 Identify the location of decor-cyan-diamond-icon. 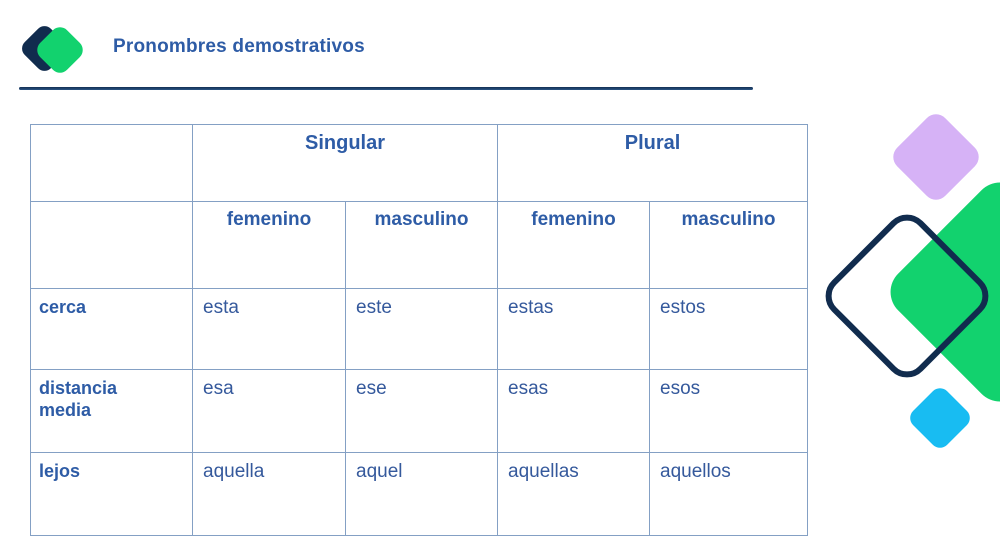
(940, 418).